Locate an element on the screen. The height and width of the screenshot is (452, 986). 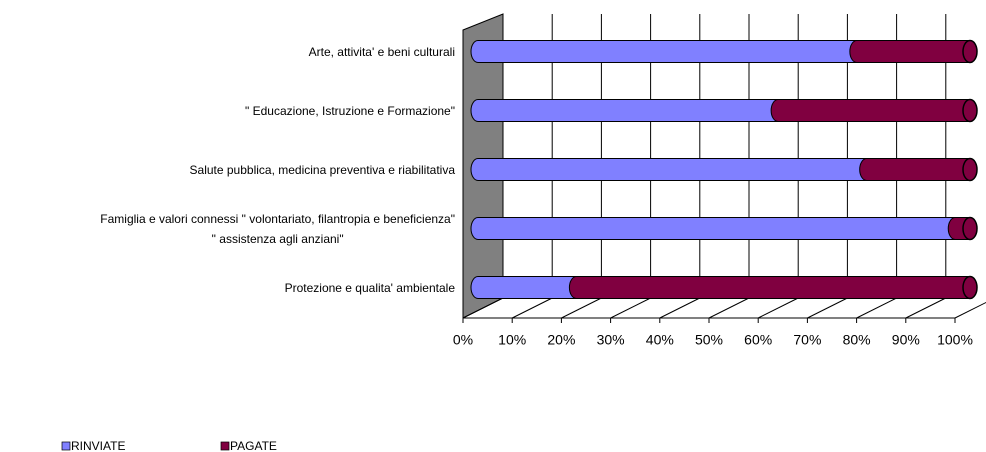
x-tick-label: 90% is located at coordinates (906, 340).